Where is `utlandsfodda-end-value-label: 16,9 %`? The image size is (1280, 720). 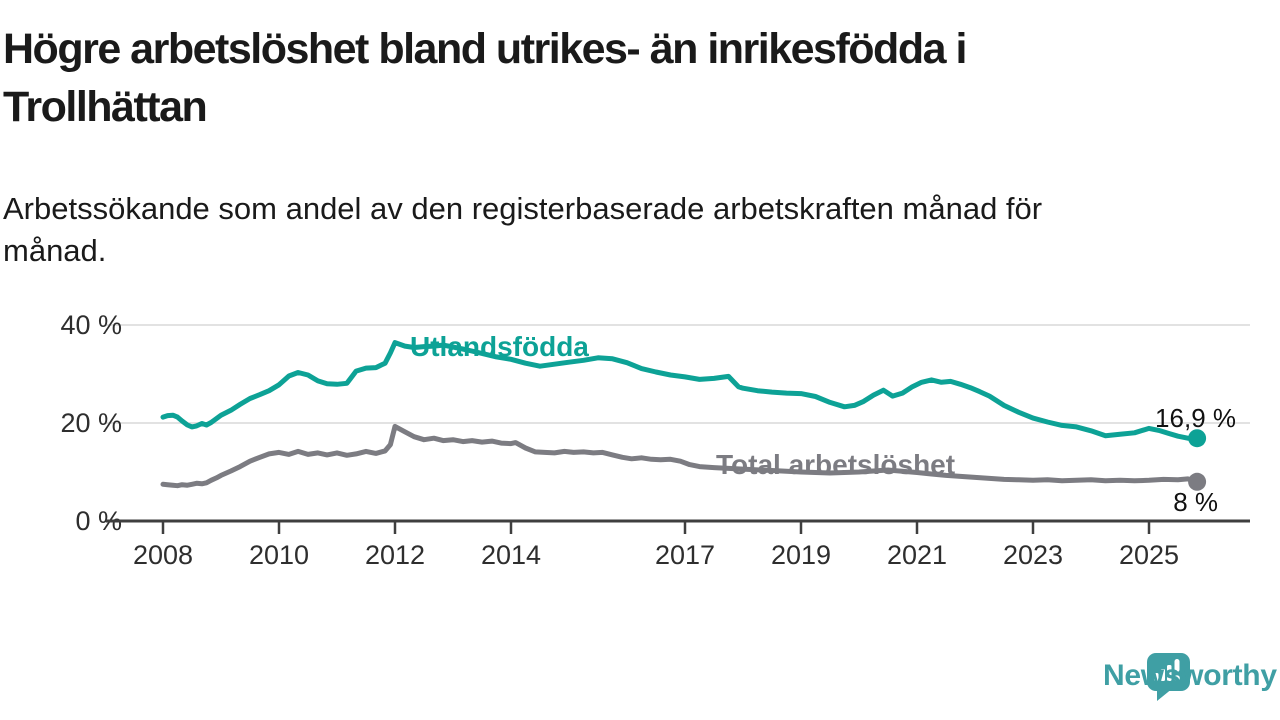
utlandsfodda-end-value-label: 16,9 % is located at coordinates (1195, 418).